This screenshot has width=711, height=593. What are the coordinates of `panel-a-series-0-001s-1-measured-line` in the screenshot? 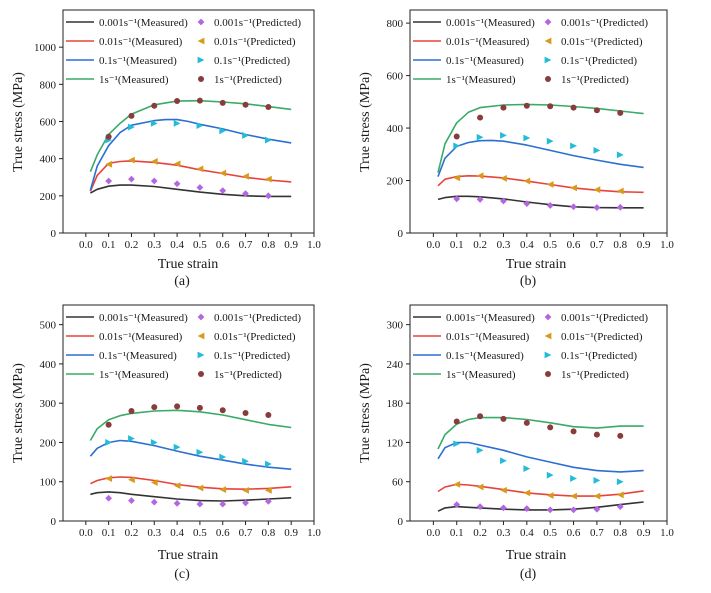 It's located at (191, 191).